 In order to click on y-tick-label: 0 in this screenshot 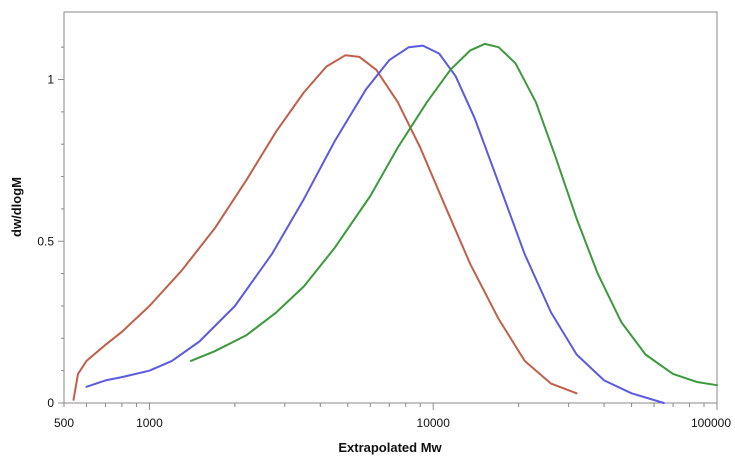, I will do `click(50, 403)`.